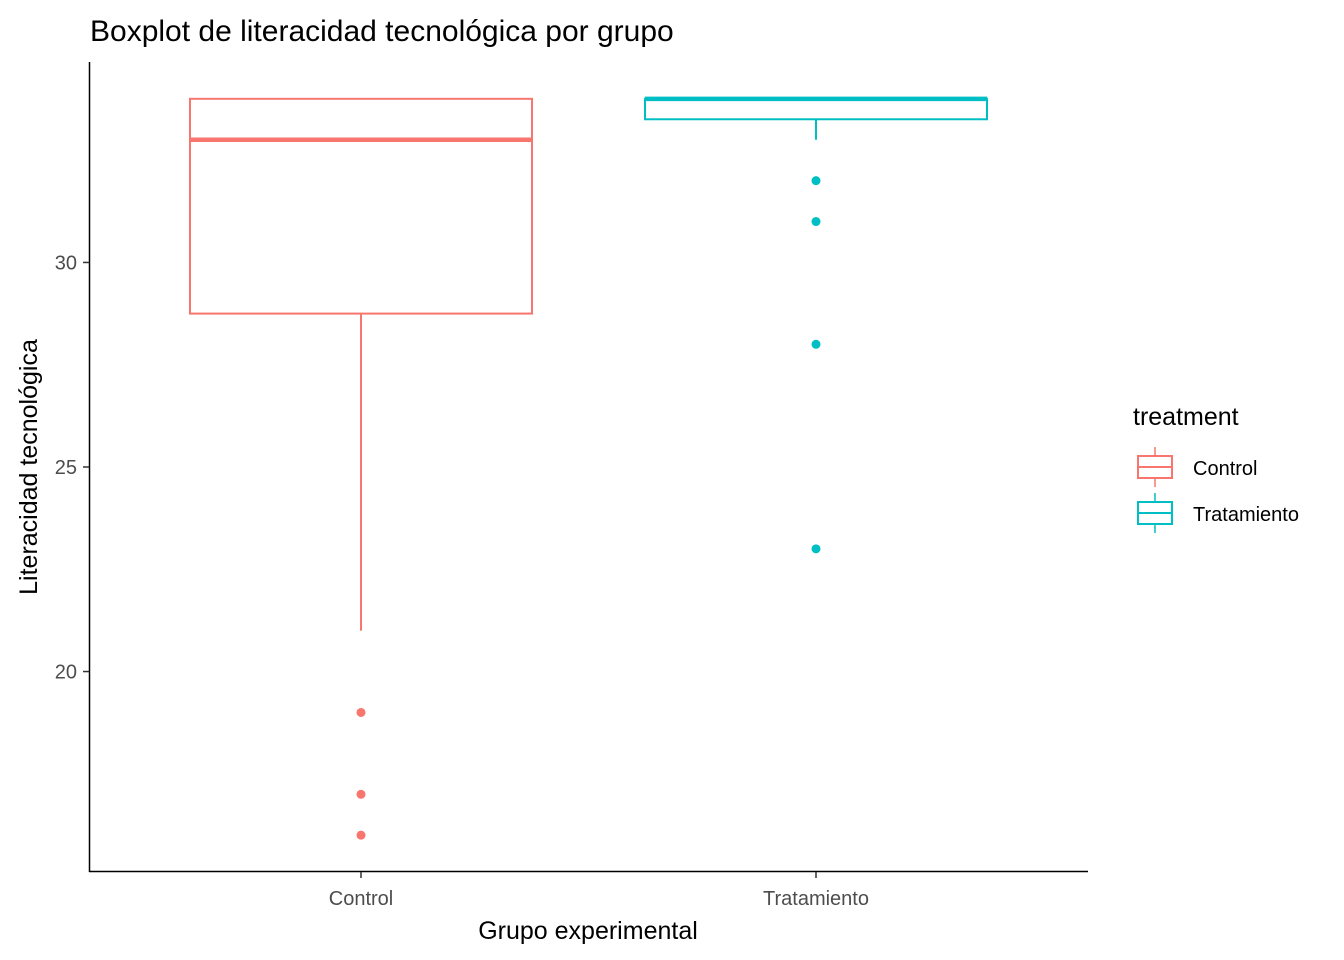 This screenshot has height=960, width=1344. I want to click on x-tick-label: Tratamiento, so click(816, 899).